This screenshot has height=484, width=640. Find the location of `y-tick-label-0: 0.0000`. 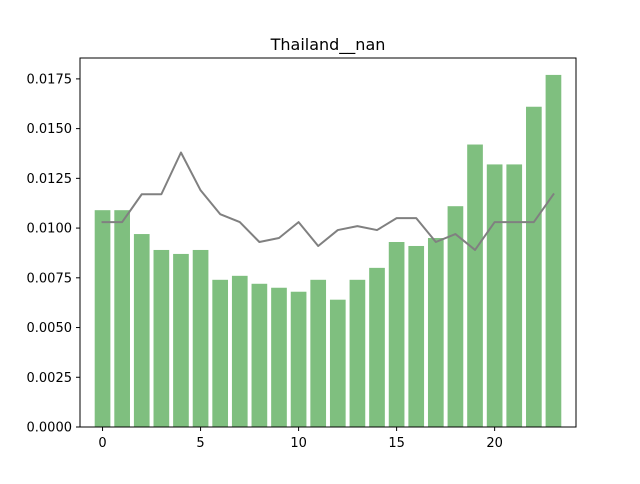

y-tick-label-0: 0.0000 is located at coordinates (50, 428).